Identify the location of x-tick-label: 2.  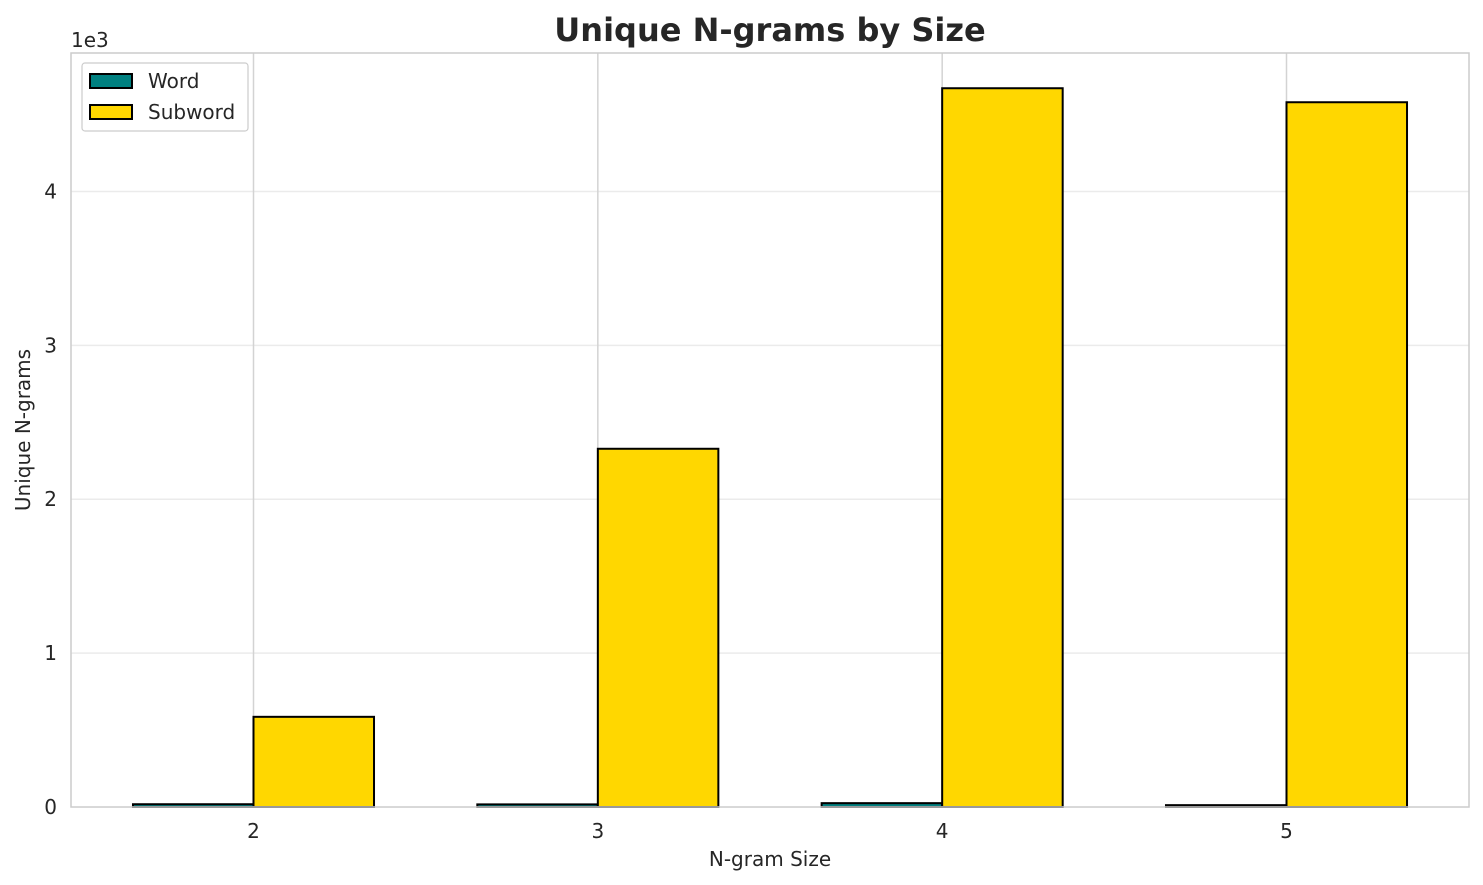
(253, 831).